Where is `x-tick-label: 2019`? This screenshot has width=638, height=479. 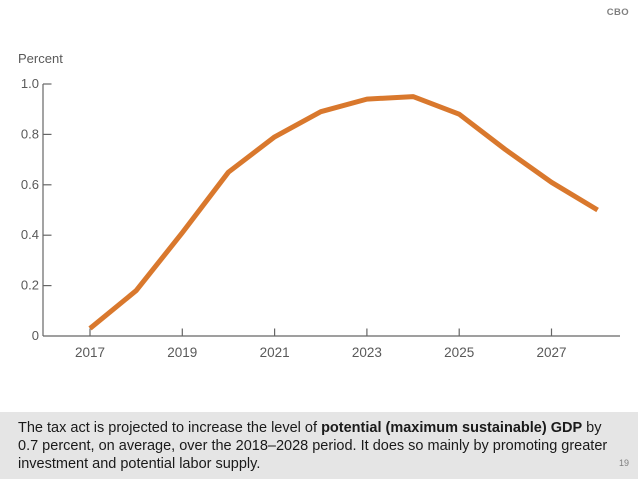 x-tick-label: 2019 is located at coordinates (182, 352).